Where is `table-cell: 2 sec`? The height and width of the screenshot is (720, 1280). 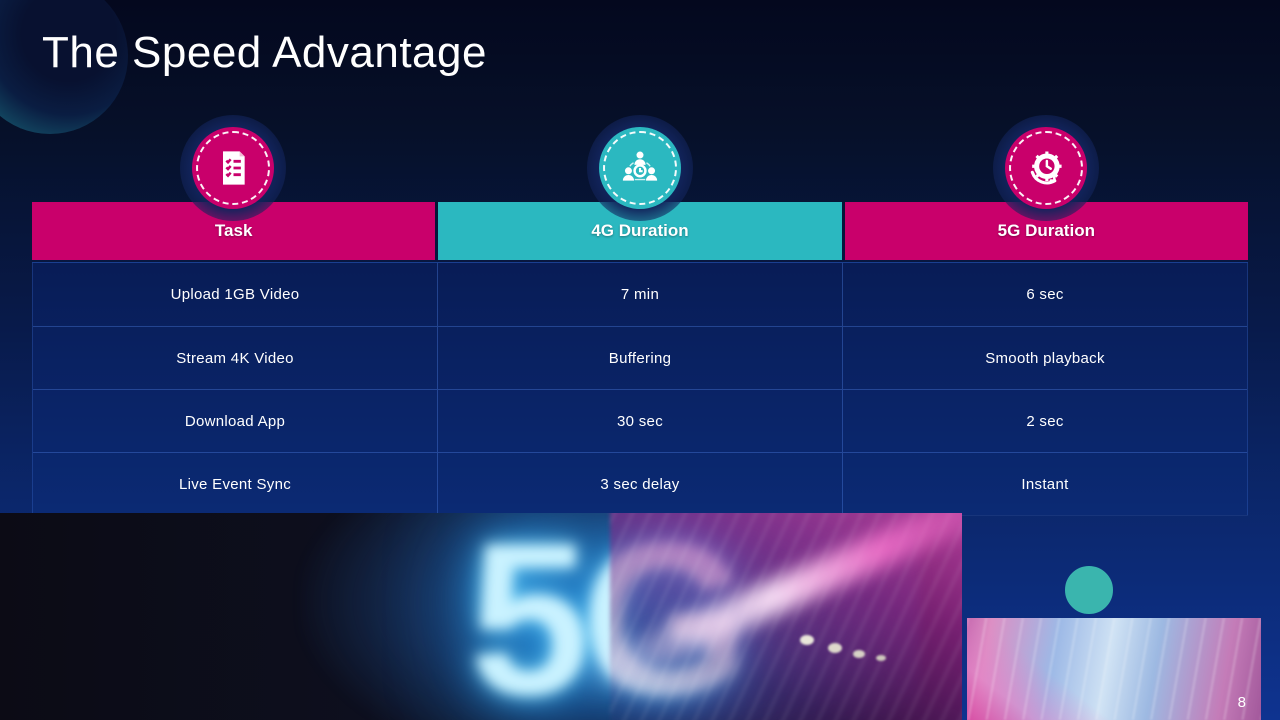 table-cell: 2 sec is located at coordinates (1044, 421).